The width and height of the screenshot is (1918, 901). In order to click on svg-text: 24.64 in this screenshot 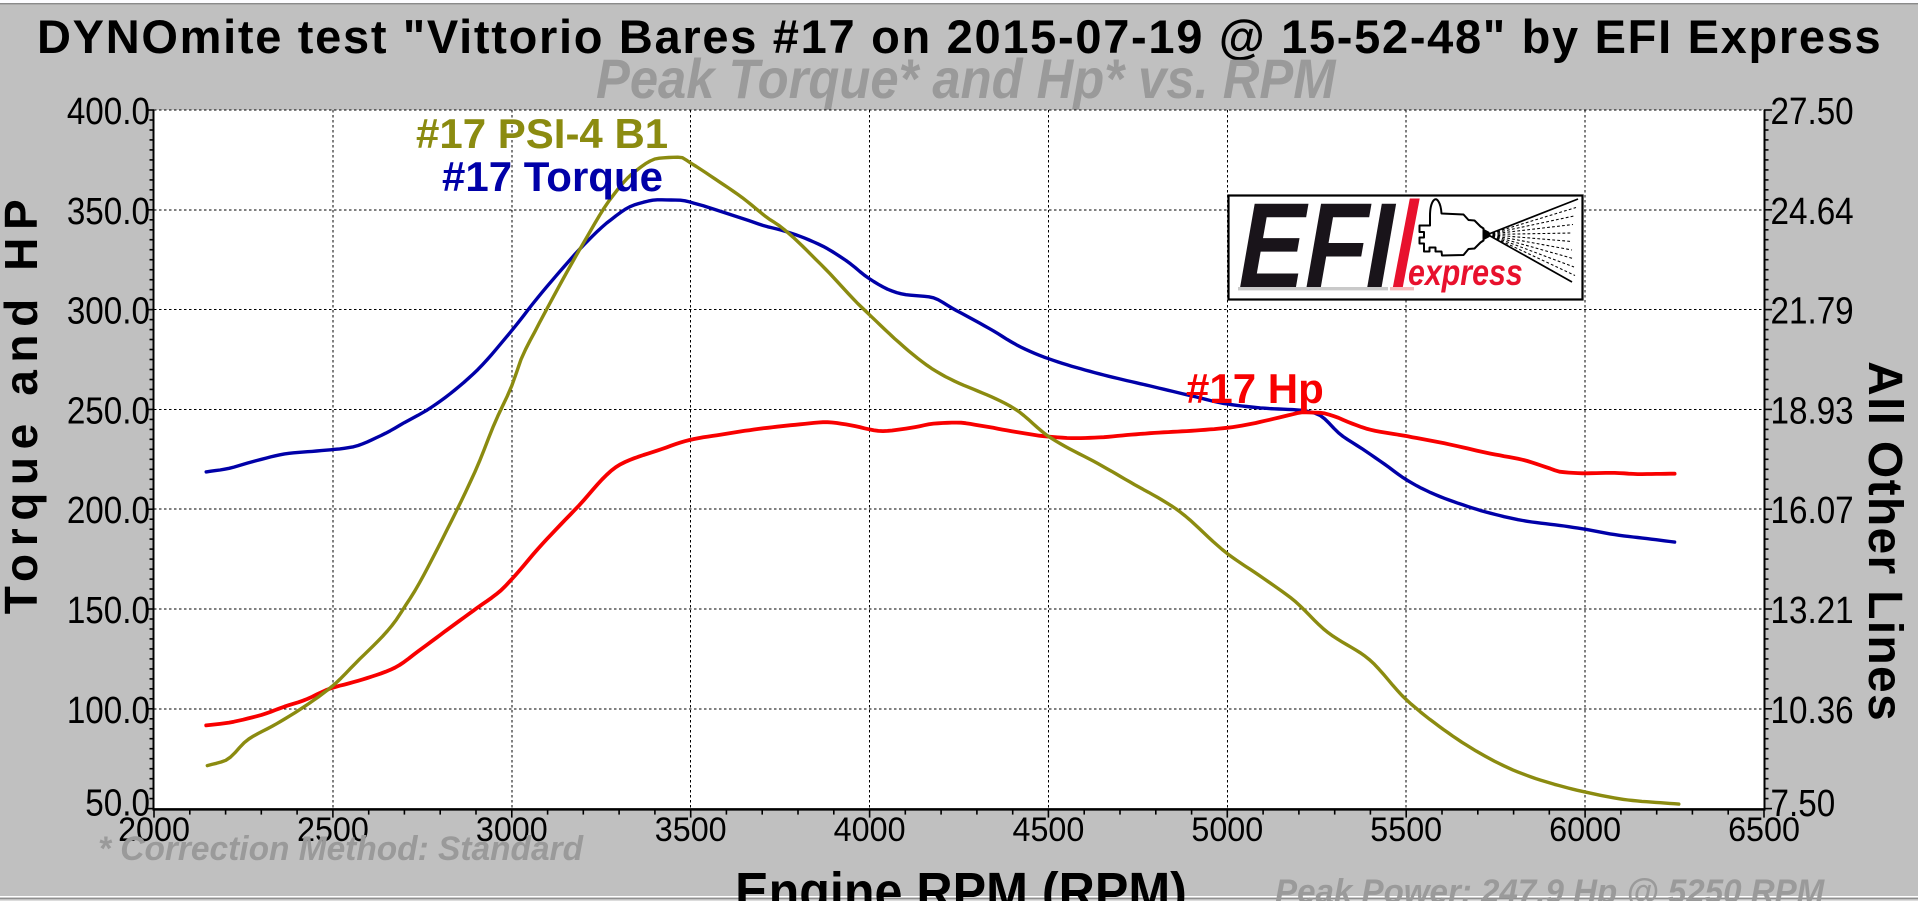, I will do `click(1812, 211)`.